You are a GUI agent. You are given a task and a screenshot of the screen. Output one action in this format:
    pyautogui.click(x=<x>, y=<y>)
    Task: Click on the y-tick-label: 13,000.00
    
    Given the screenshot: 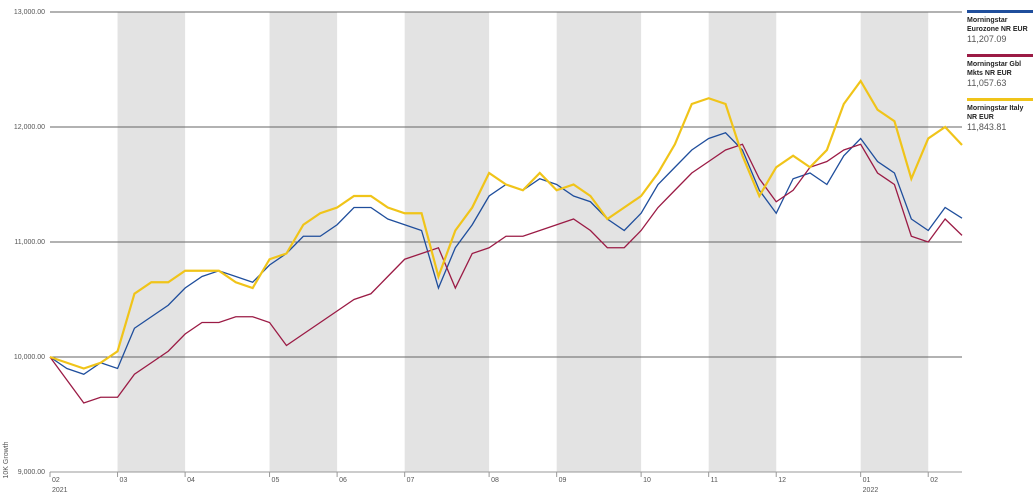 What is the action you would take?
    pyautogui.click(x=29, y=12)
    